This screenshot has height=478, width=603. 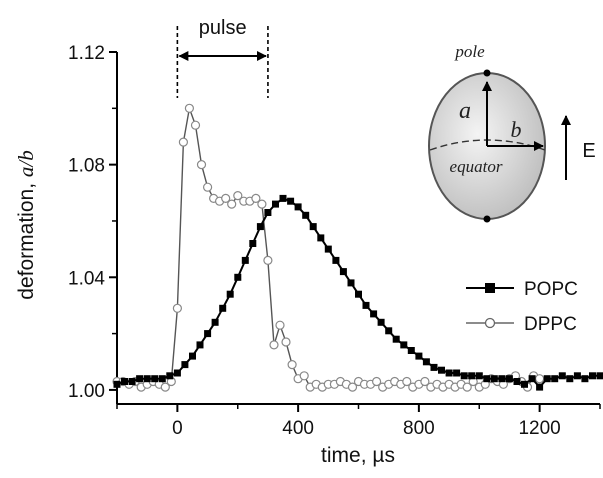 I want to click on x-tick-label: 1200, so click(x=539, y=428).